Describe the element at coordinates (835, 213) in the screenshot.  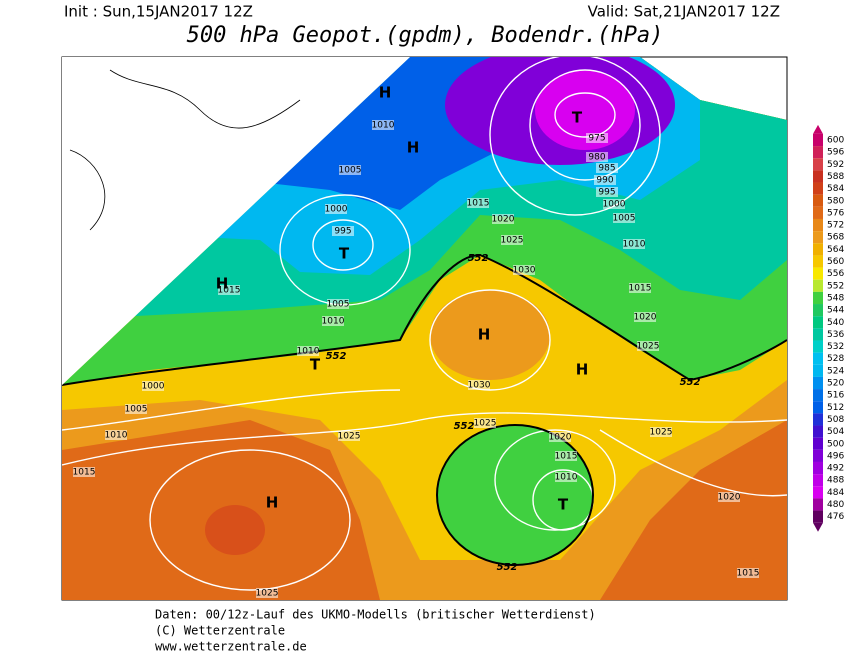
I see `legend-label: 576` at that location.